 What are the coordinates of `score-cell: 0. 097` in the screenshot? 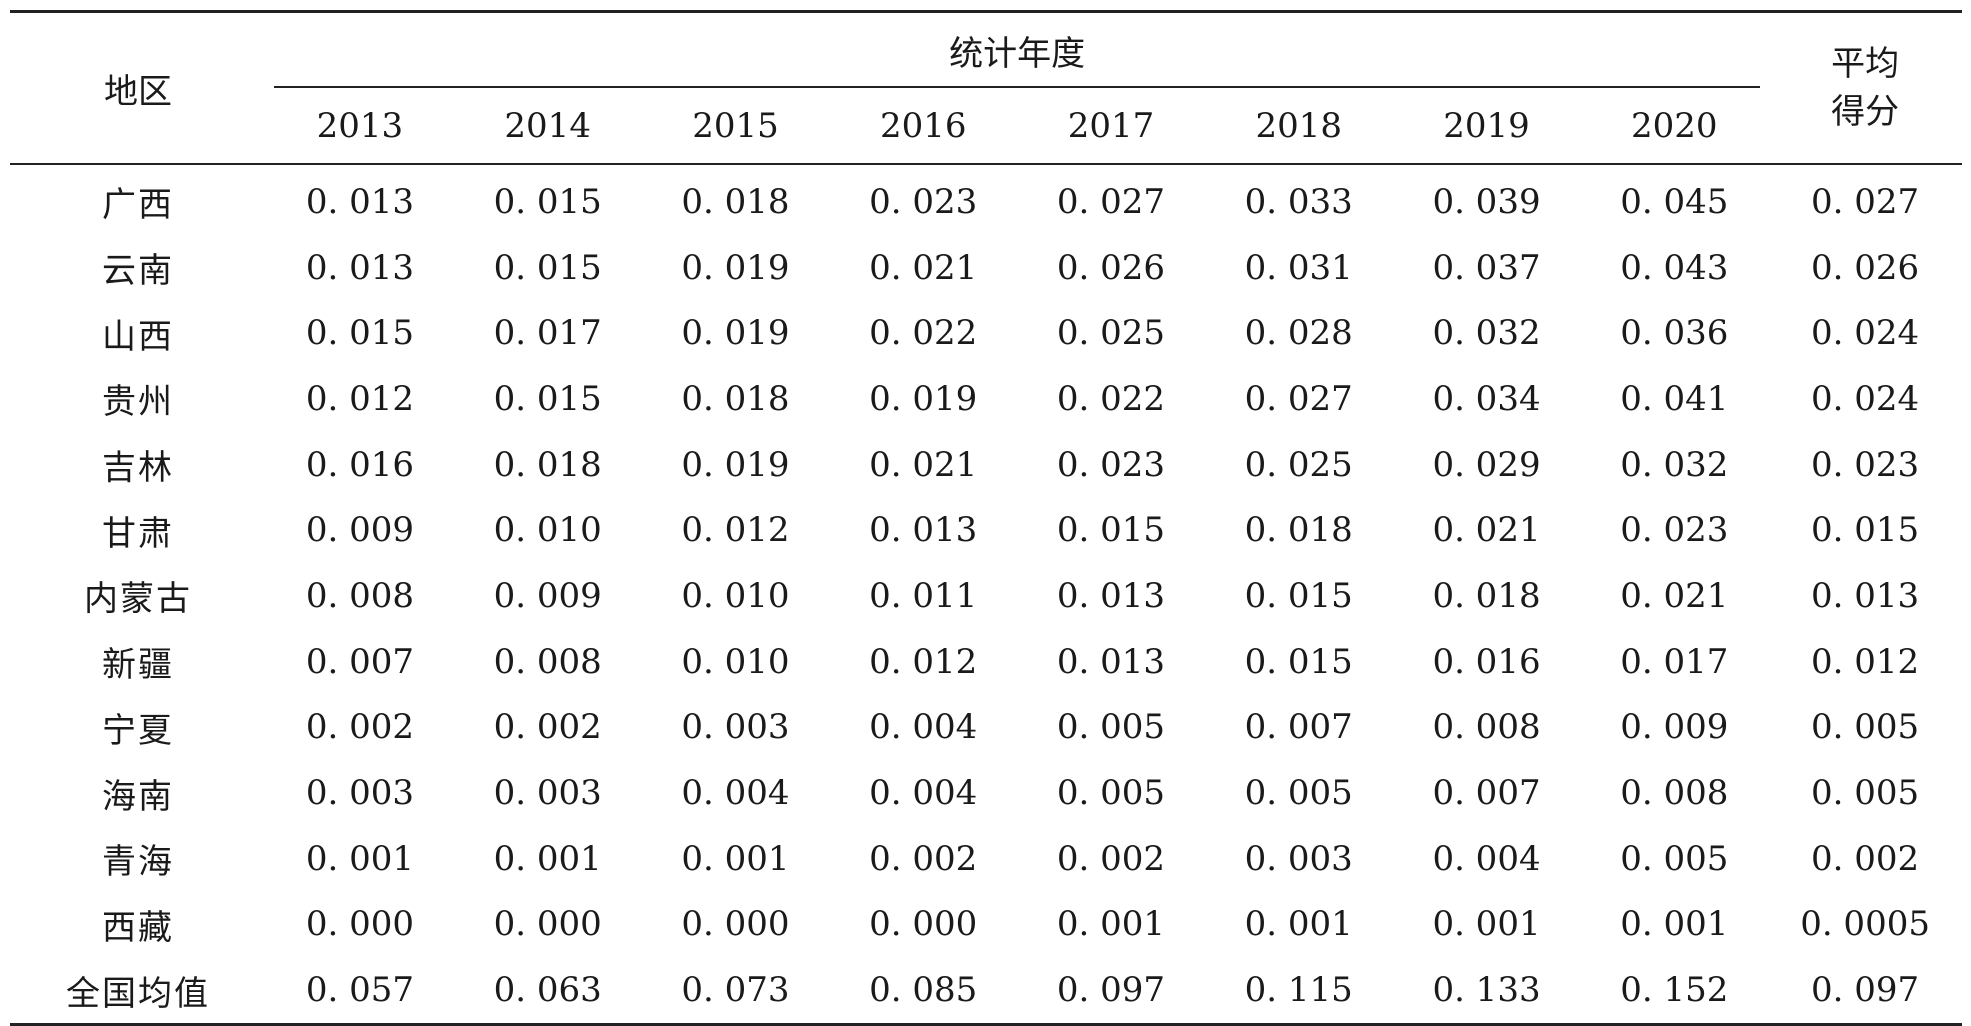 It's located at (1111, 991).